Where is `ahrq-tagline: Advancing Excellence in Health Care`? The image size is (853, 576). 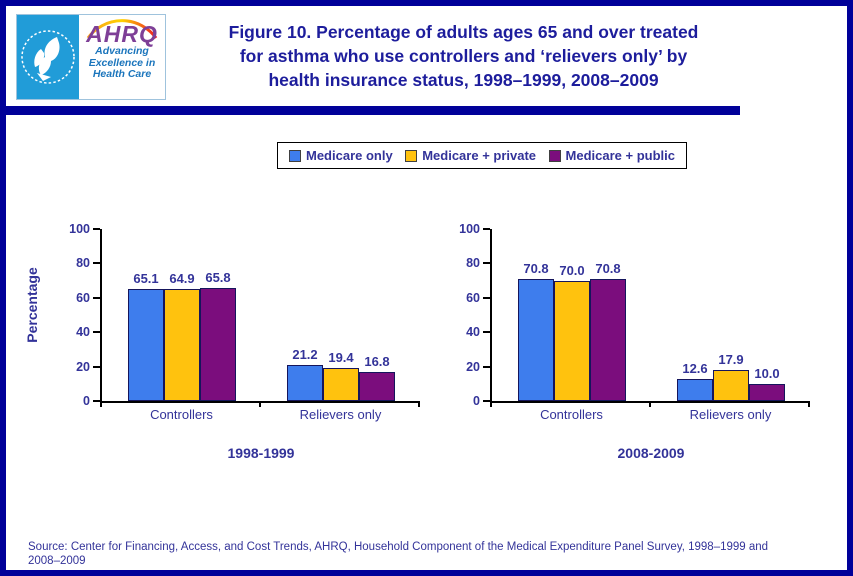 ahrq-tagline: Advancing Excellence in Health Care is located at coordinates (122, 63).